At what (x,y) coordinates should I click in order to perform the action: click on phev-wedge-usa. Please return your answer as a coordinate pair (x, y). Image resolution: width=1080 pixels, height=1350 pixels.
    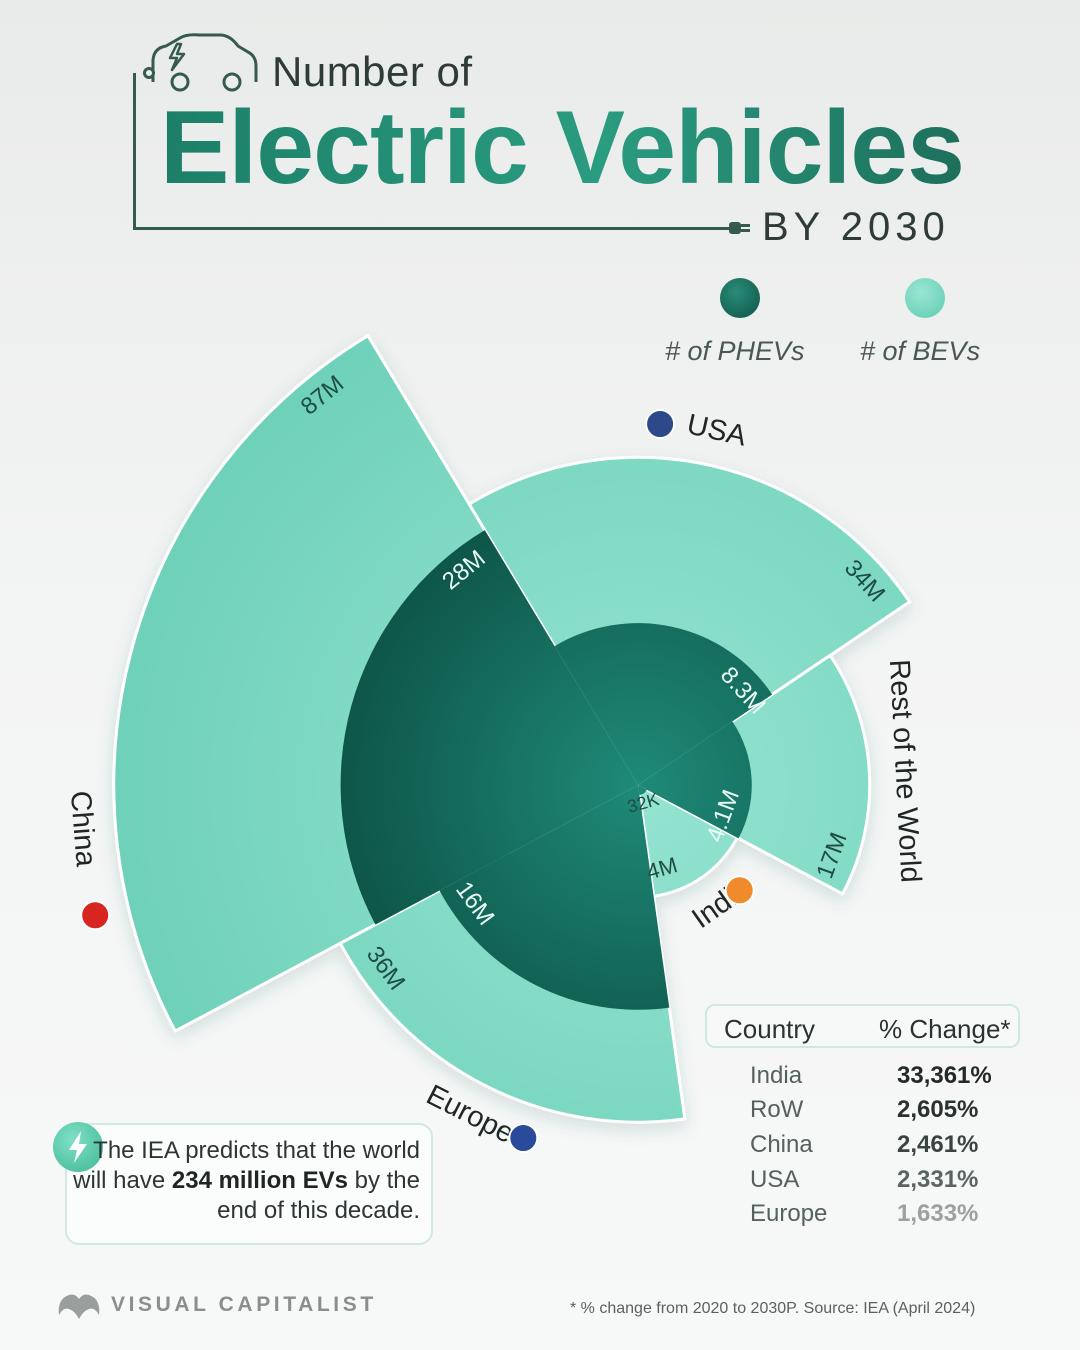
    Looking at the image, I should click on (663, 704).